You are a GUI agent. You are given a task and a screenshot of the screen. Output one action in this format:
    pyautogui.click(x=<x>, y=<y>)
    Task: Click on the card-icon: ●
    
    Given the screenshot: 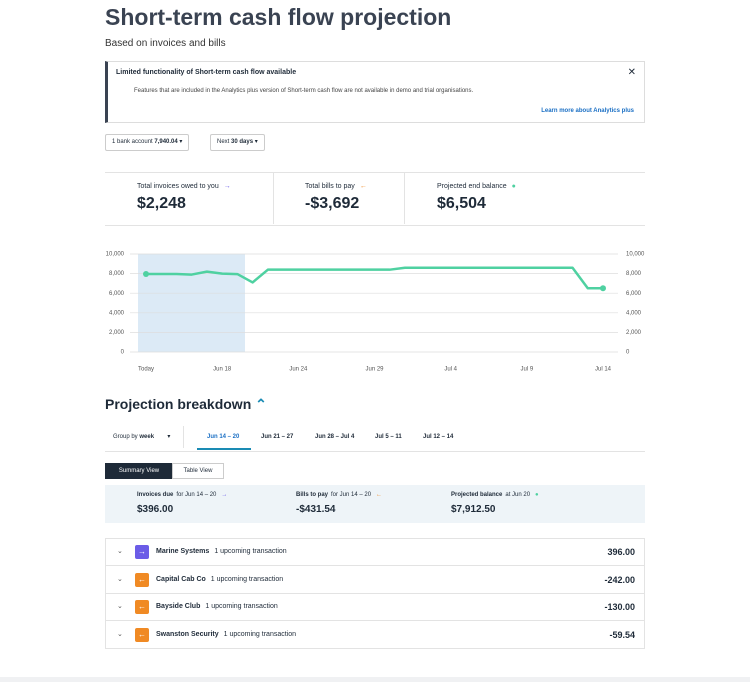 What is the action you would take?
    pyautogui.click(x=513, y=186)
    